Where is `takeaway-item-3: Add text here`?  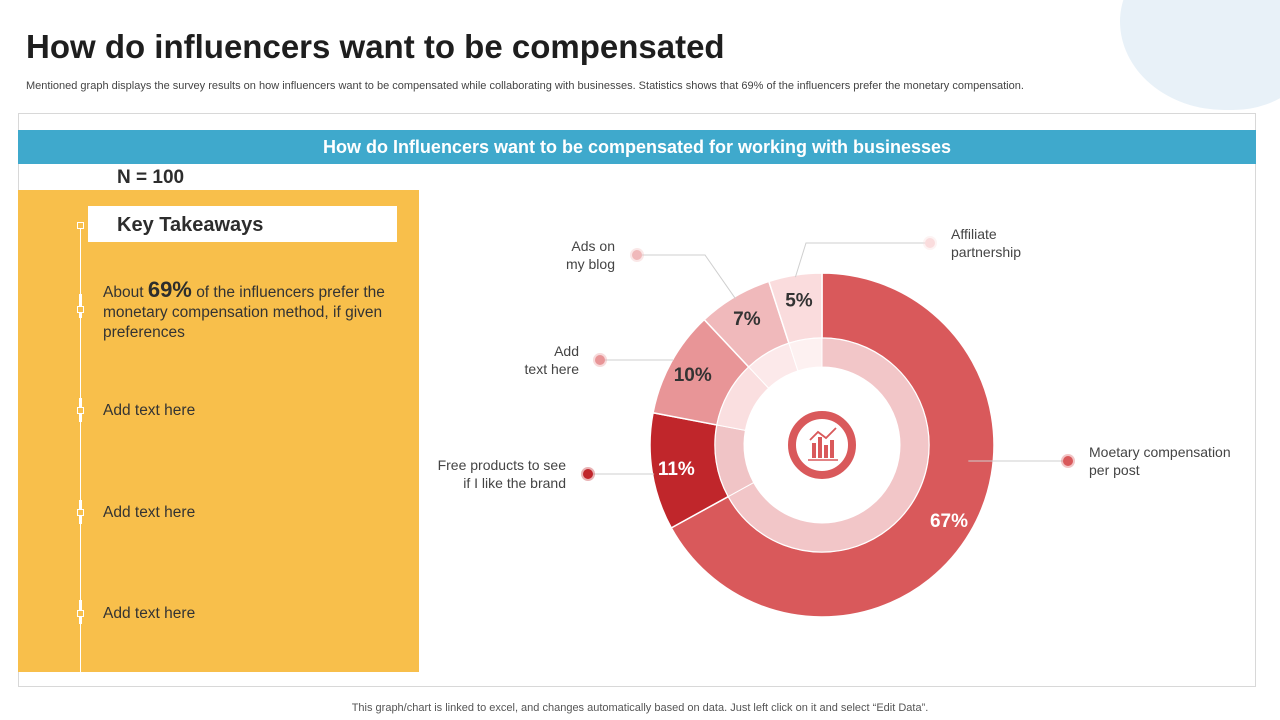
takeaway-item-3: Add text here is located at coordinates (149, 512).